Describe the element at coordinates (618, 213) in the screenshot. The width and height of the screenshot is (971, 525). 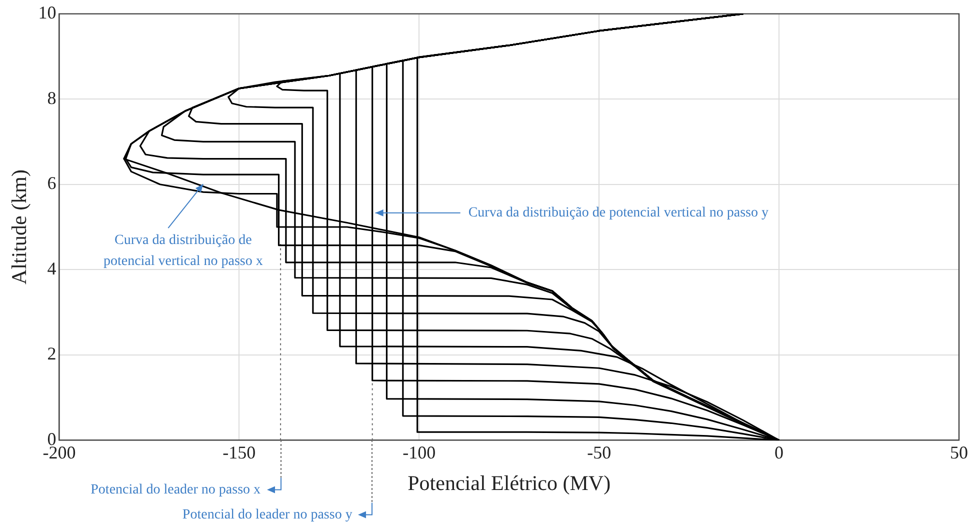
I see `annotation: Curva da distribuição de potencial vertical no passo y` at that location.